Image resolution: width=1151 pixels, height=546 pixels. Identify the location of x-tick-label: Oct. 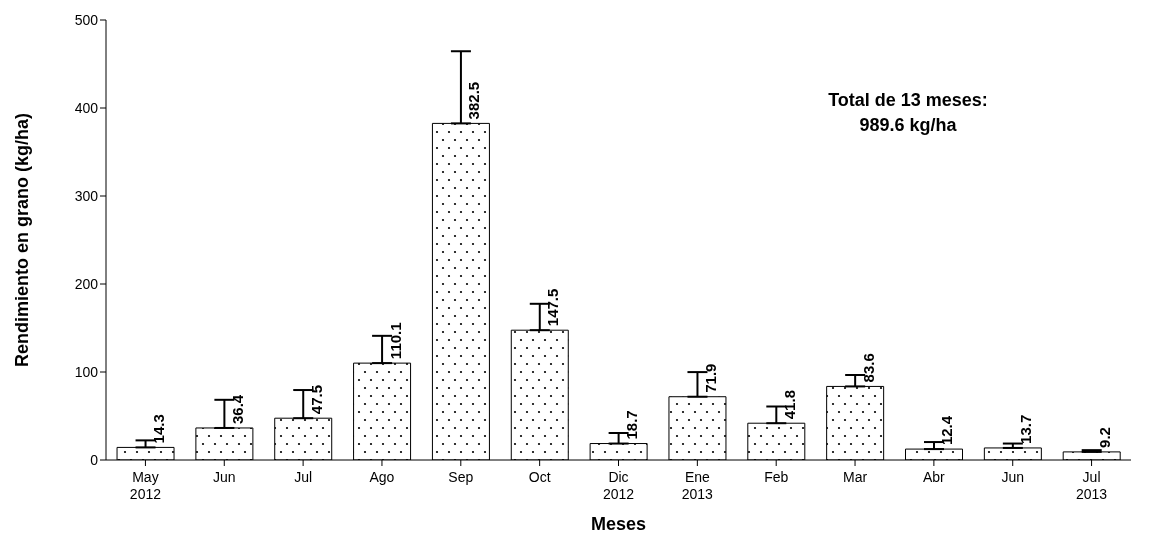
(539, 477).